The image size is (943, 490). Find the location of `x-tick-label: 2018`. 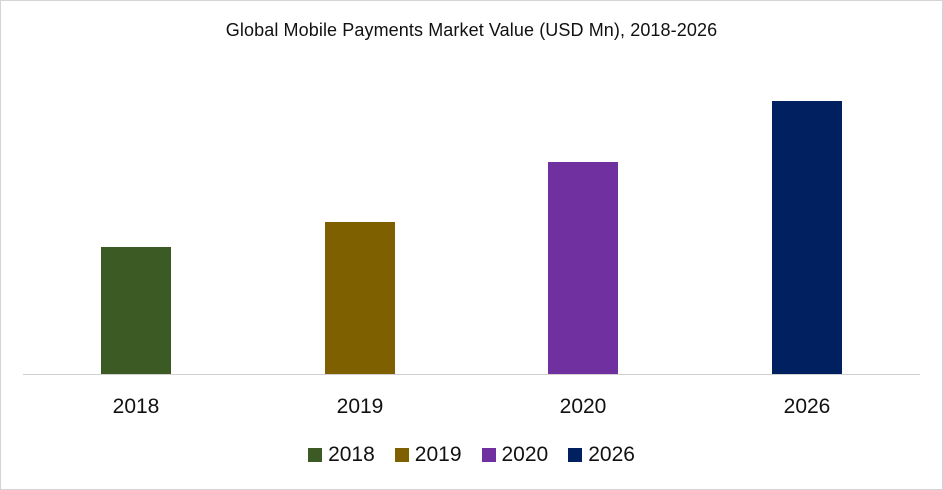

x-tick-label: 2018 is located at coordinates (136, 406).